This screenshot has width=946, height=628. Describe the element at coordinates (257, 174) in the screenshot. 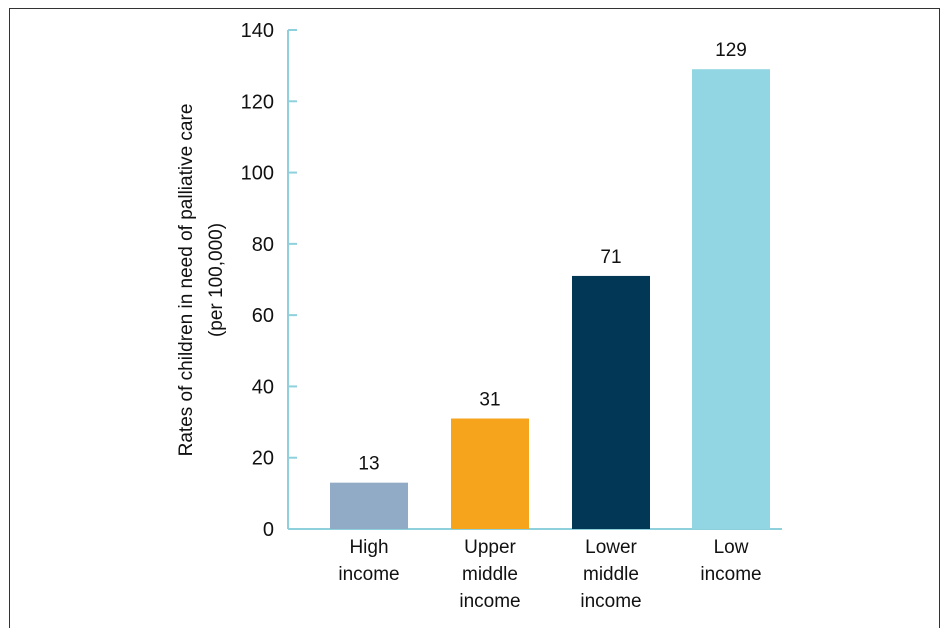

I see `y-tick-label: 100` at that location.